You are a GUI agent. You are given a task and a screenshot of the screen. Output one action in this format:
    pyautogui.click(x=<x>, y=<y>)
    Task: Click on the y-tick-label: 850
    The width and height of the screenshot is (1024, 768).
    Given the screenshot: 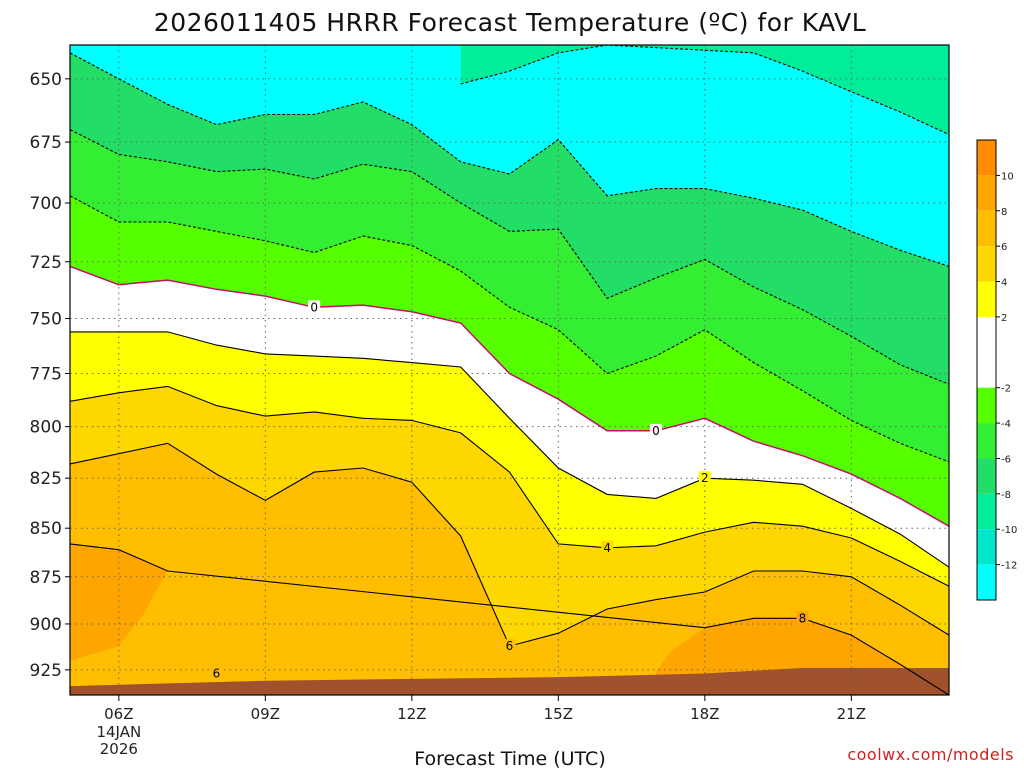 What is the action you would take?
    pyautogui.click(x=46, y=529)
    